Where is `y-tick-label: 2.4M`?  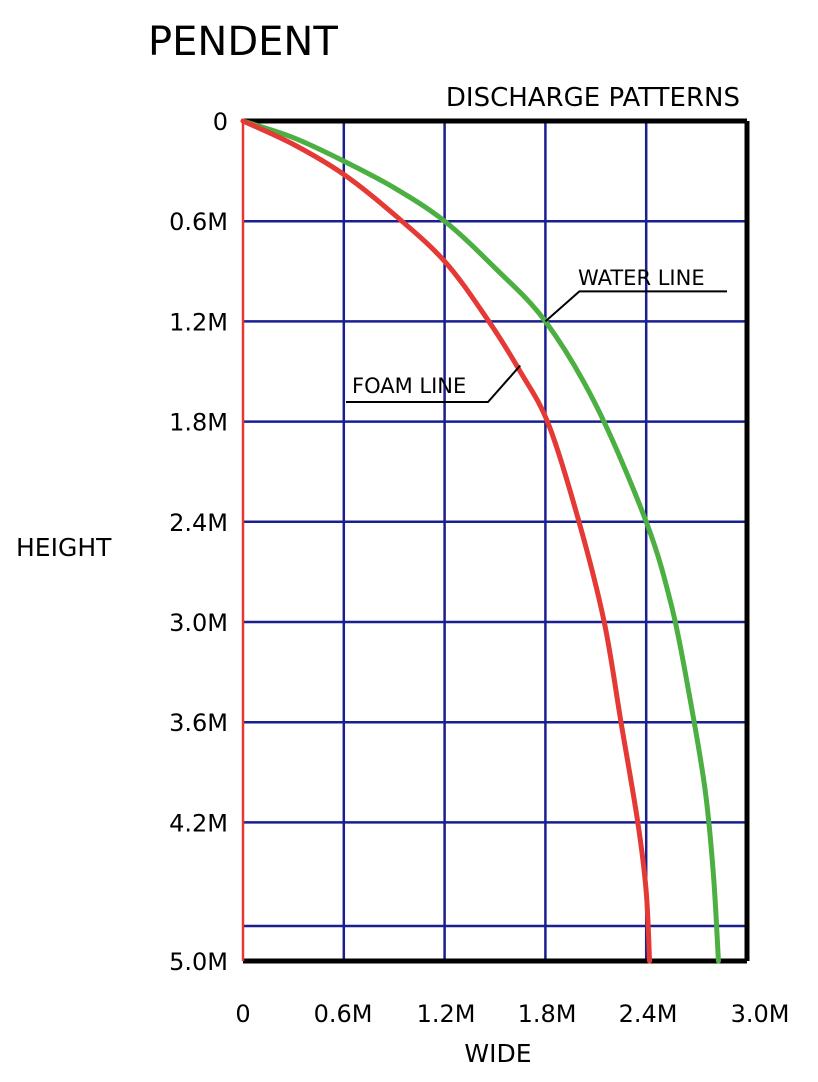
y-tick-label: 2.4M is located at coordinates (198, 523).